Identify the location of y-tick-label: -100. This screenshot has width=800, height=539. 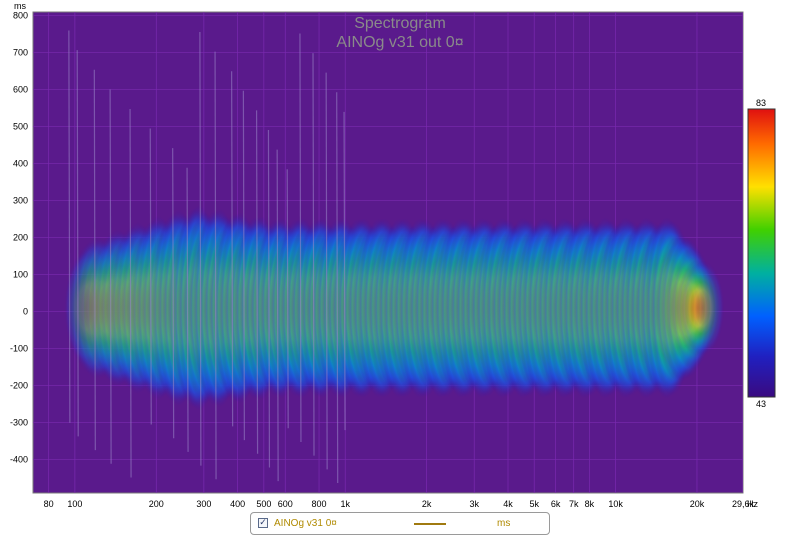
(19, 349).